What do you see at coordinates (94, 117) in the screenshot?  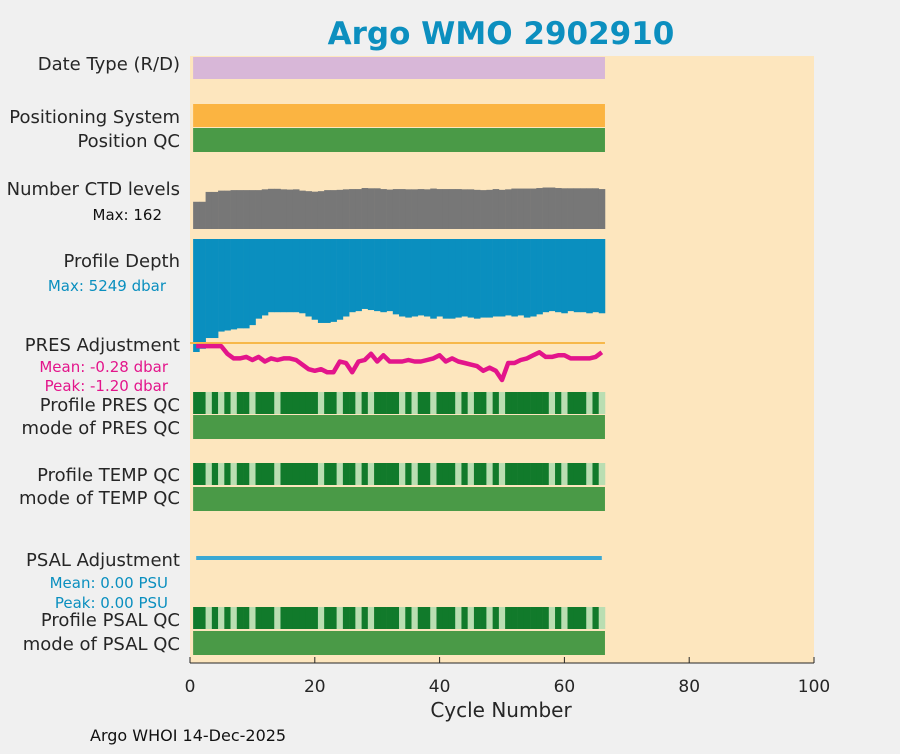 I see `label-positioning-system: Positioning System` at bounding box center [94, 117].